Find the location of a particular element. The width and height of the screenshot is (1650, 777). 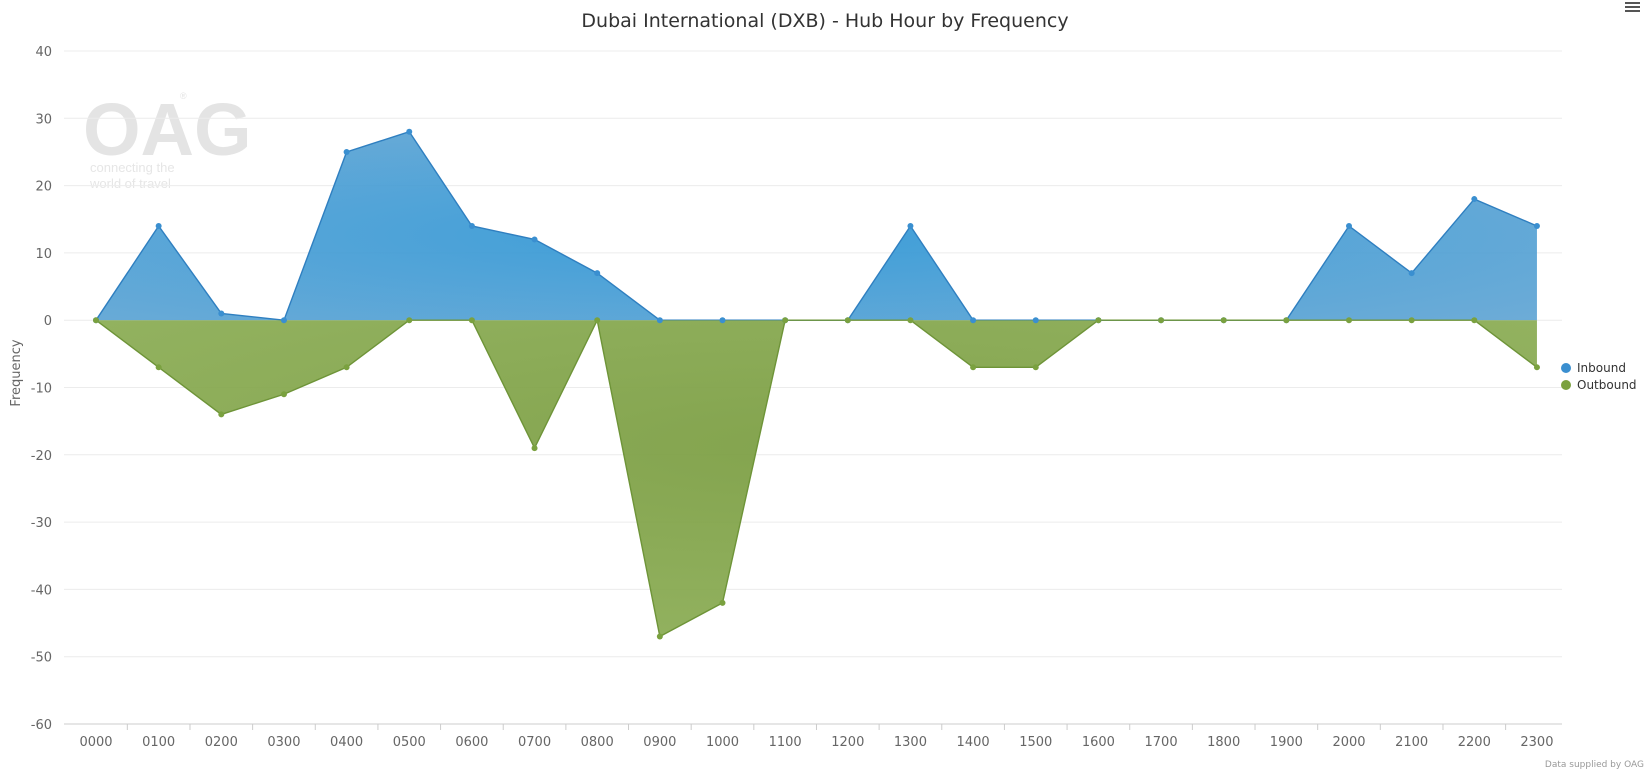

data-credit: Data supplied by OAG is located at coordinates (1594, 765).